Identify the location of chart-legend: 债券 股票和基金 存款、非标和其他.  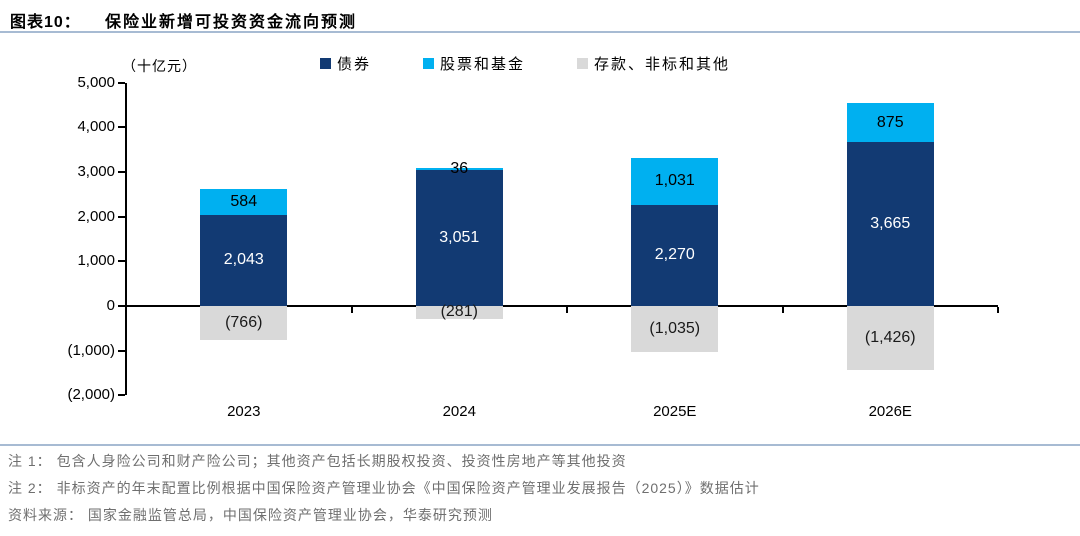
(525, 63).